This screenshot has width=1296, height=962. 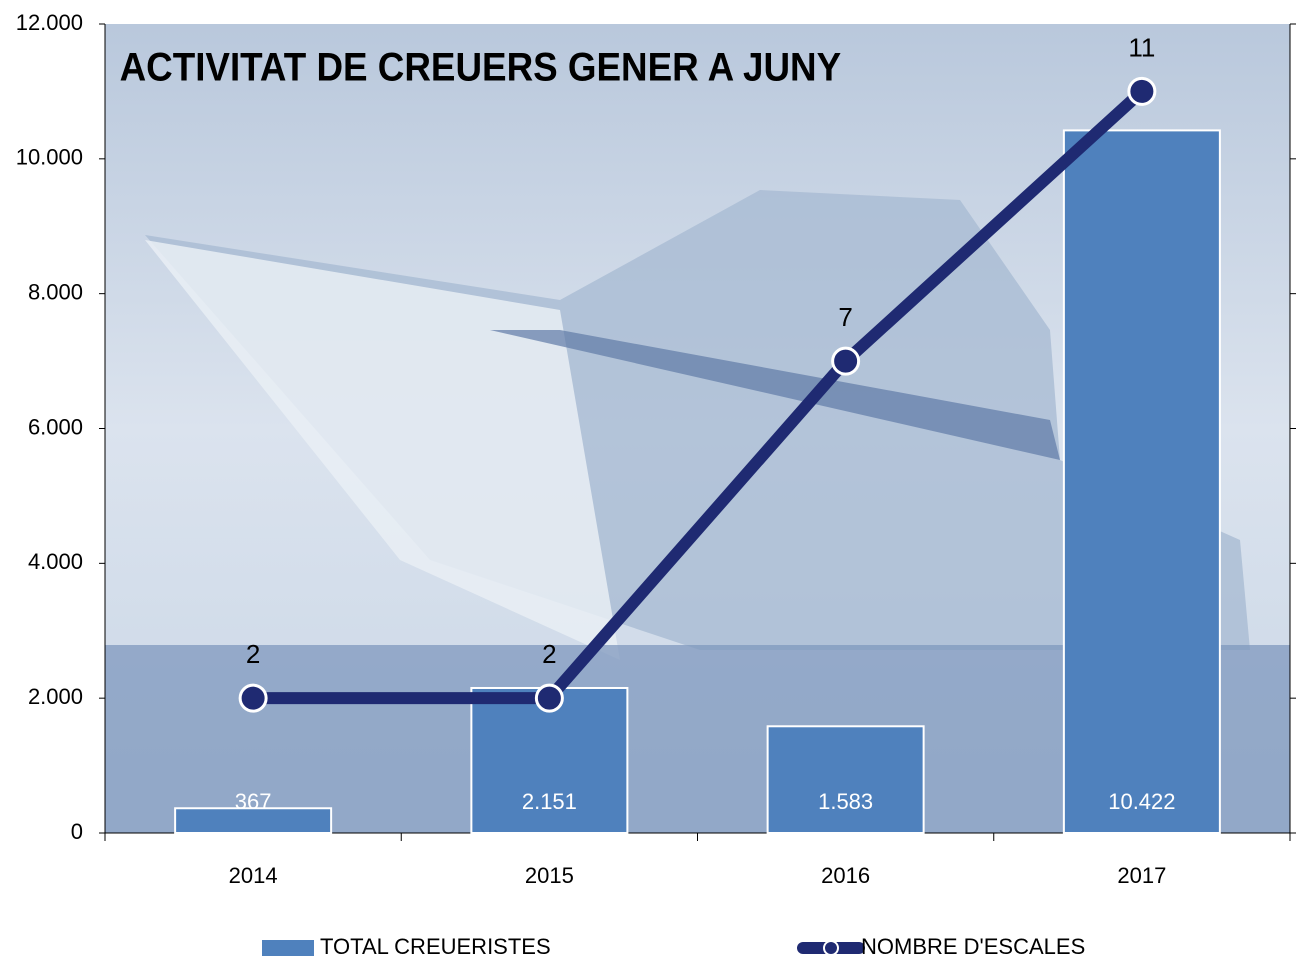 I want to click on legend-label: NOMBRE D'ESCALES, so click(x=973, y=946).